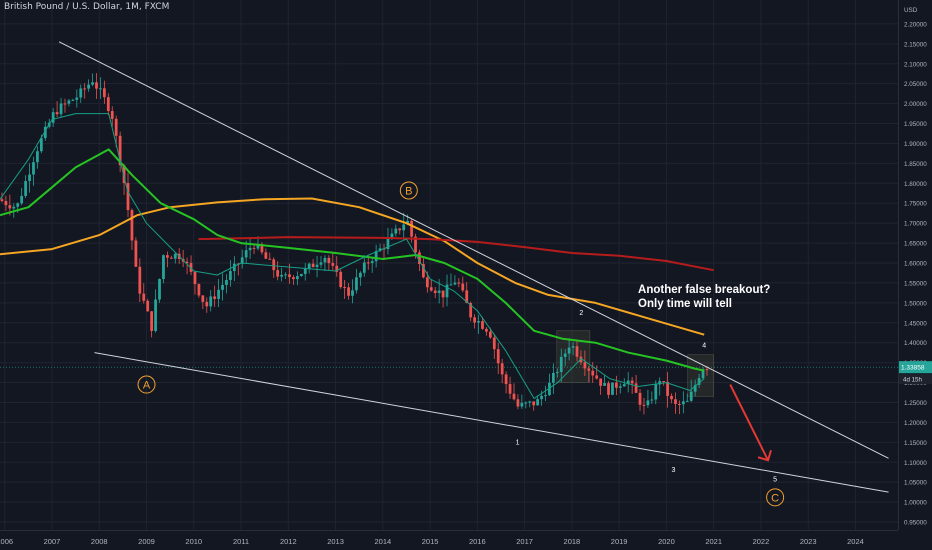 Image resolution: width=932 pixels, height=550 pixels. Describe the element at coordinates (572, 541) in the screenshot. I see `time-tick-label: 2018` at that location.